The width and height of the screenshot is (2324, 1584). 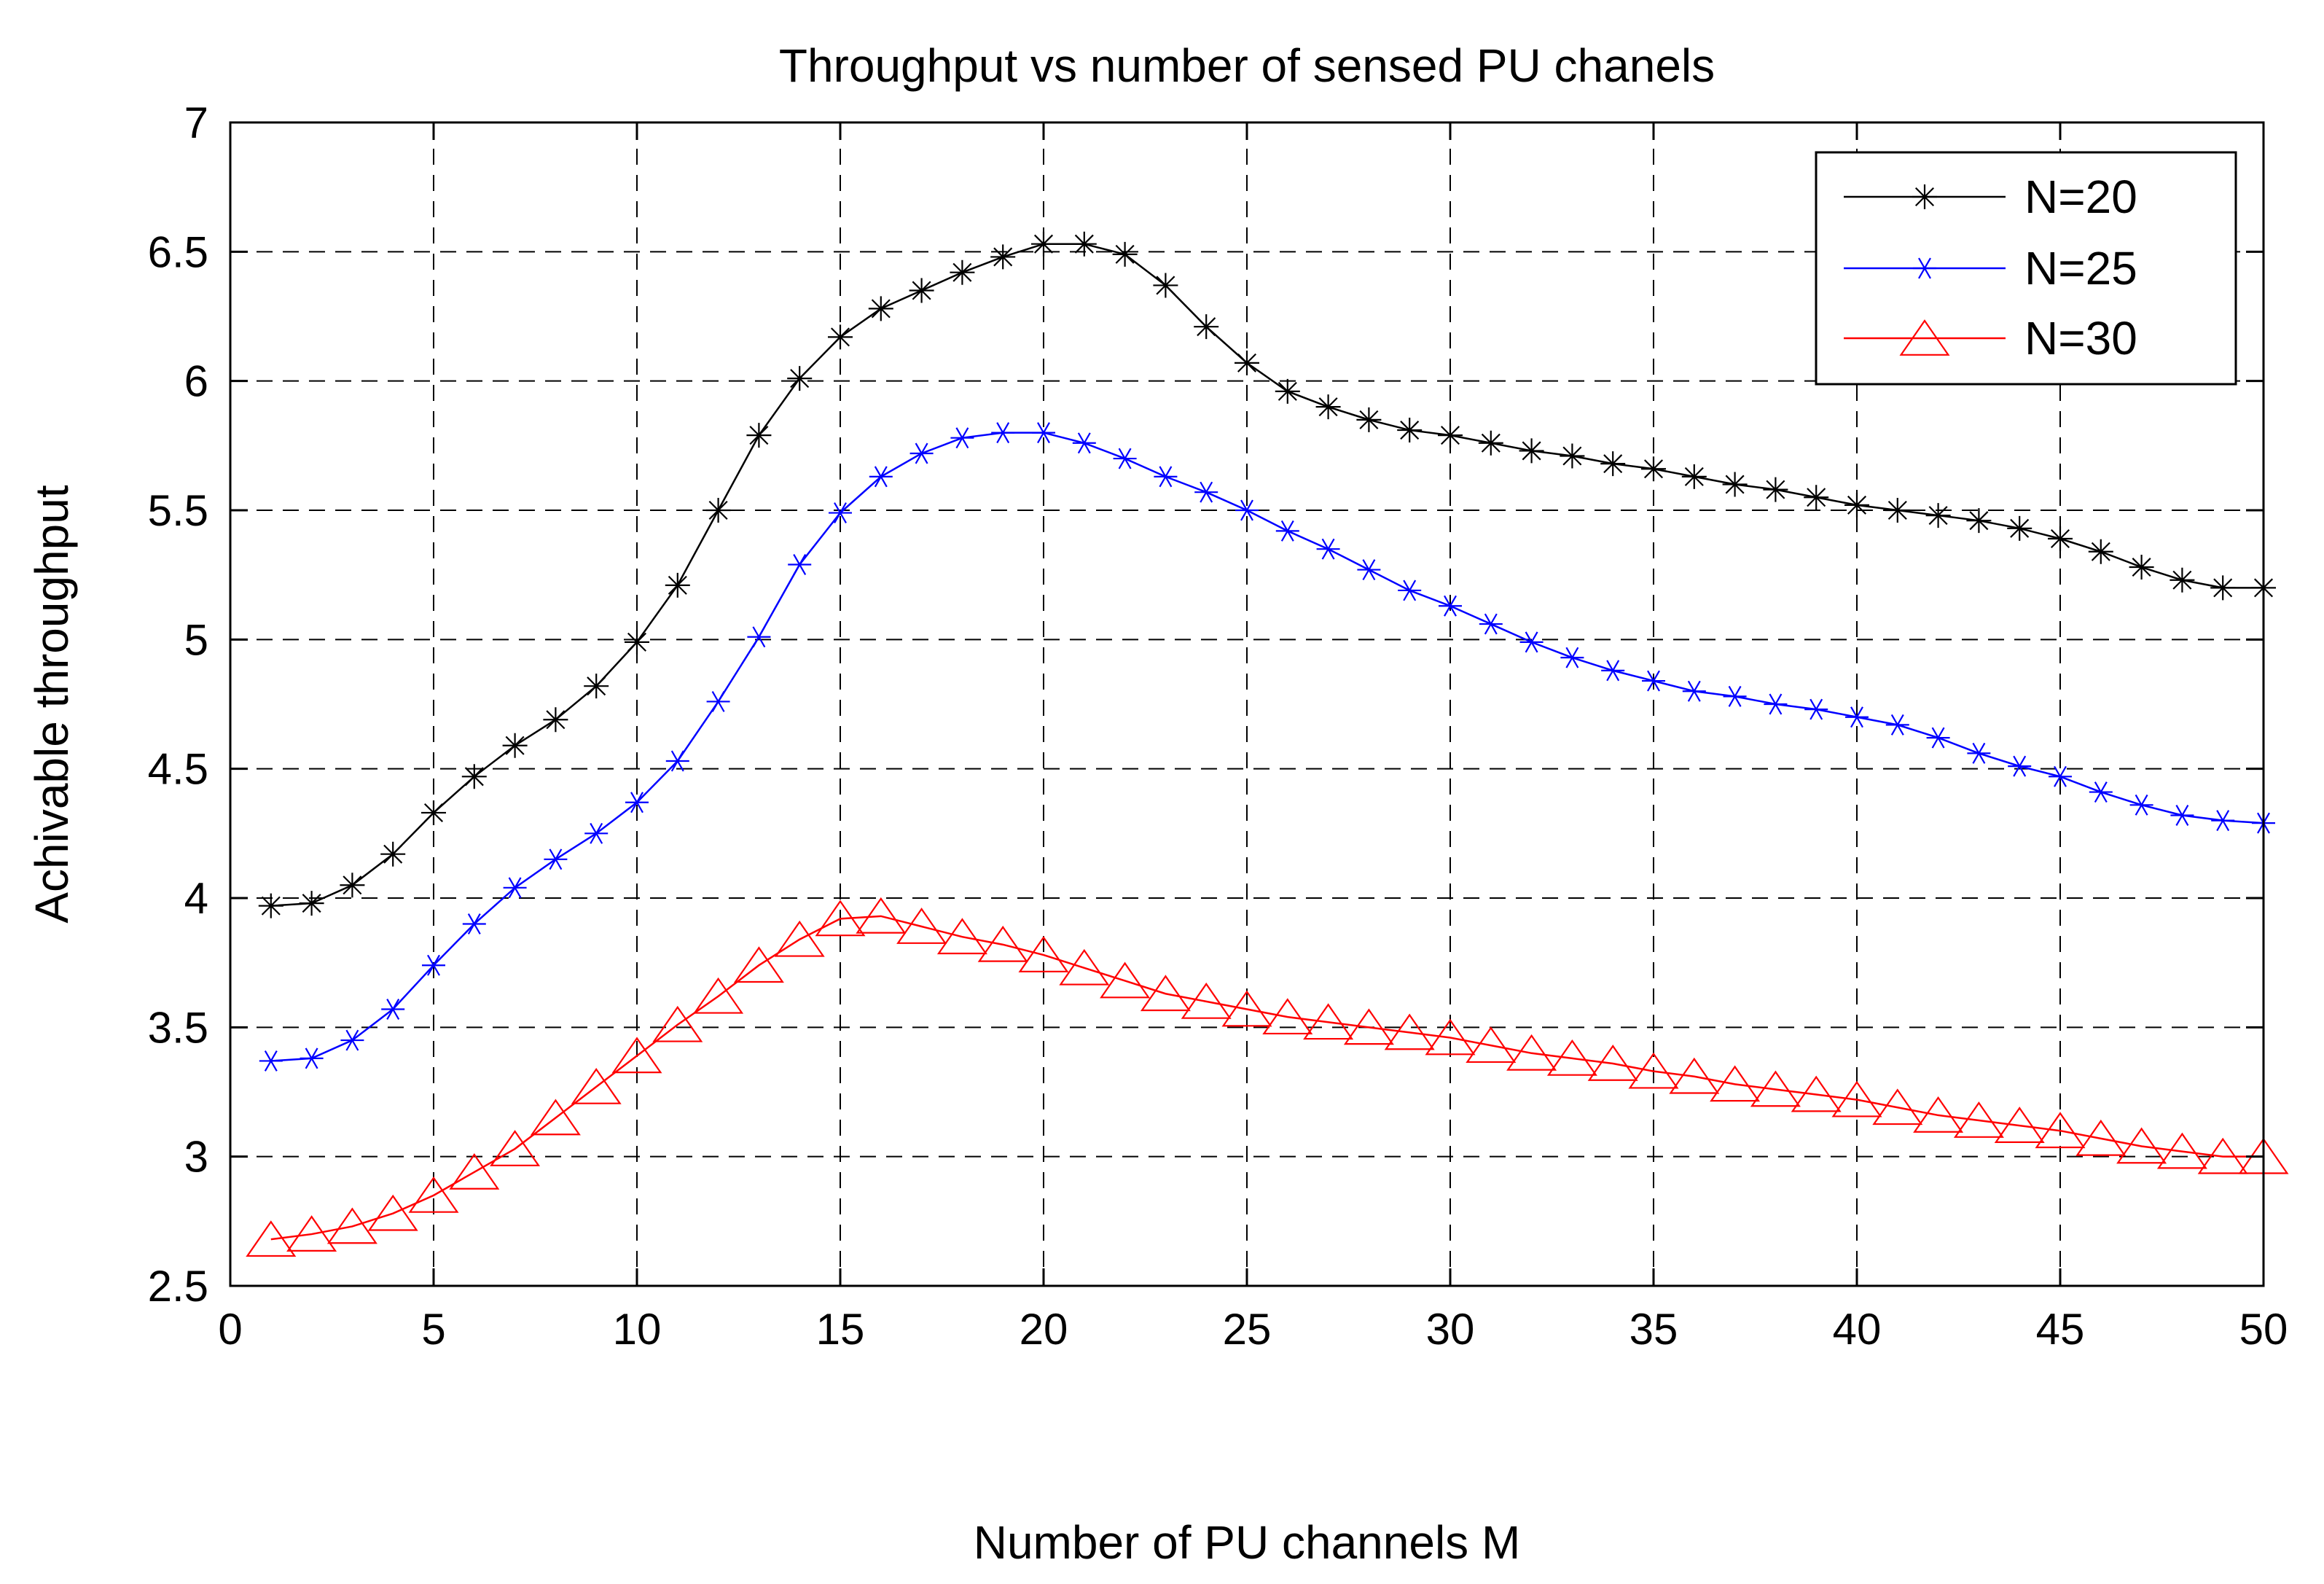 I want to click on legend: N=20 N=25 N=30, so click(x=2026, y=268).